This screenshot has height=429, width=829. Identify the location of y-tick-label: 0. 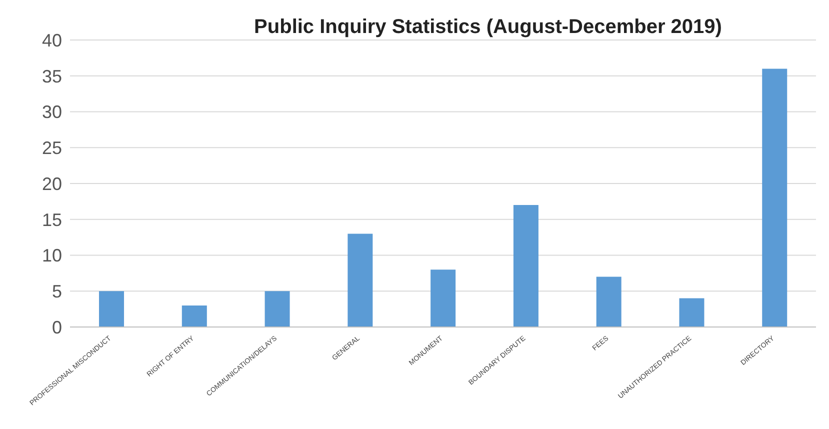
(57, 327).